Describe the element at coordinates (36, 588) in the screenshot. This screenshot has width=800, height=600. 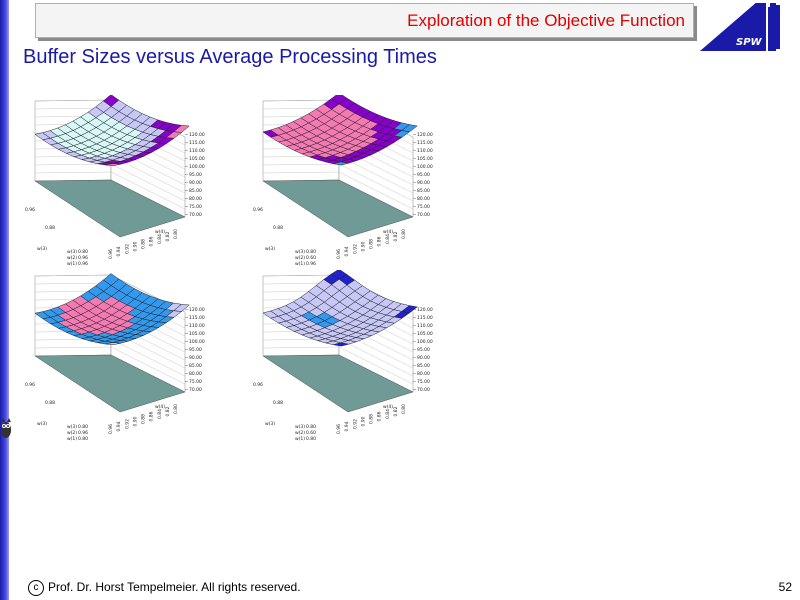
I see `copyright-icon: c` at that location.